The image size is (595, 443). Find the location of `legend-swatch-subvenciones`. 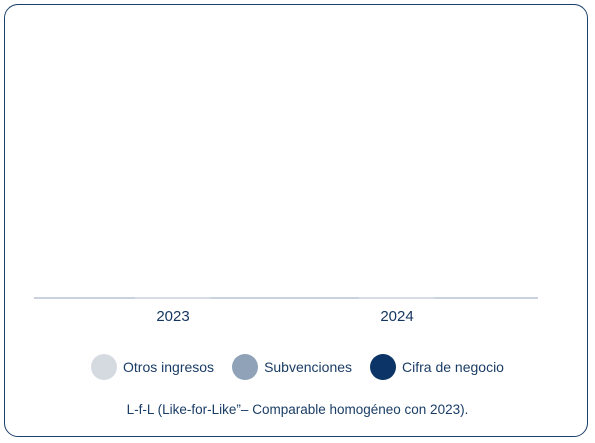

legend-swatch-subvenciones is located at coordinates (245, 367).